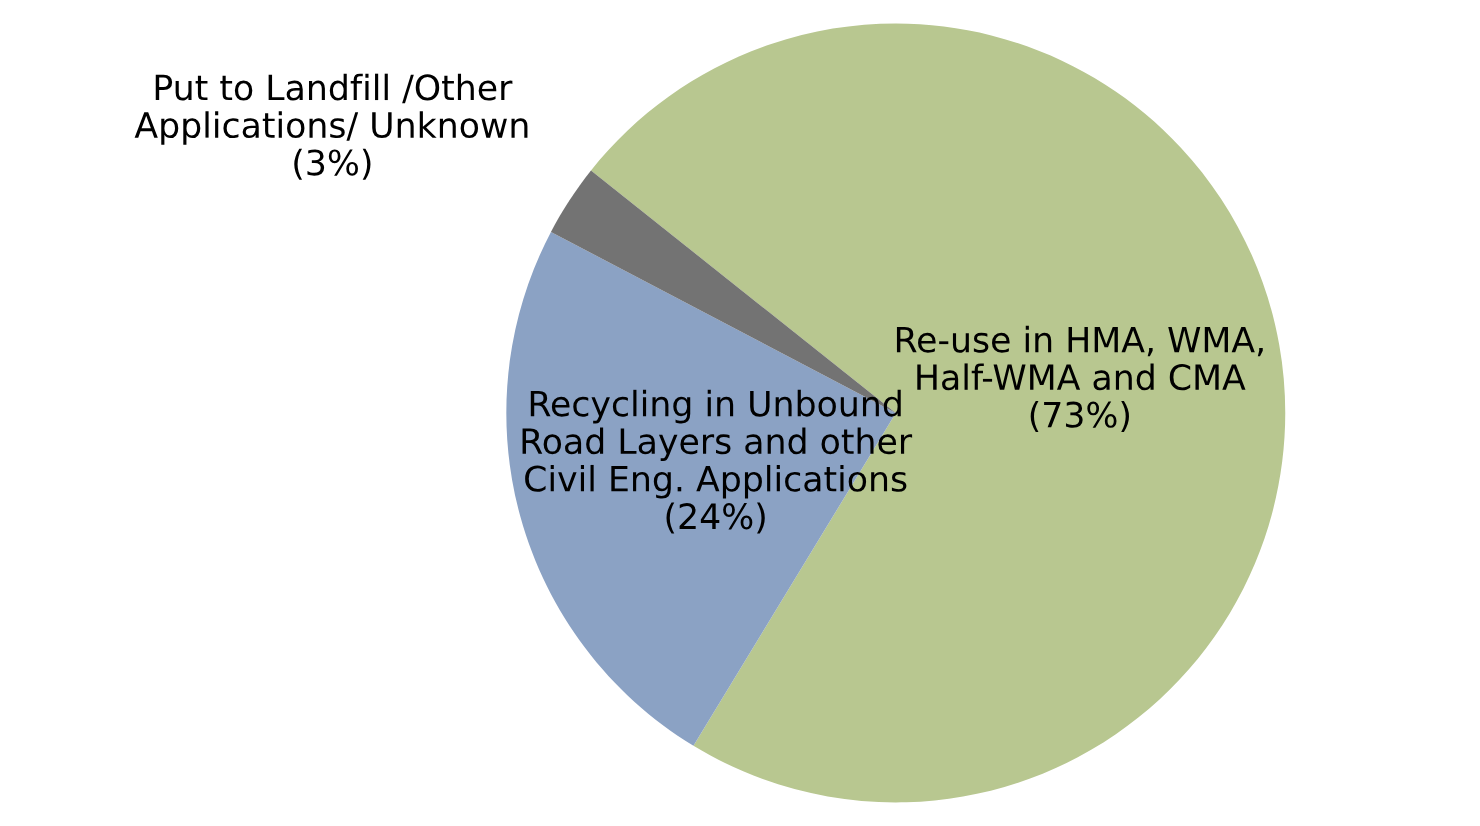 Image resolution: width=1480 pixels, height=826 pixels. What do you see at coordinates (715, 518) in the screenshot?
I see `data-label: (24%)` at bounding box center [715, 518].